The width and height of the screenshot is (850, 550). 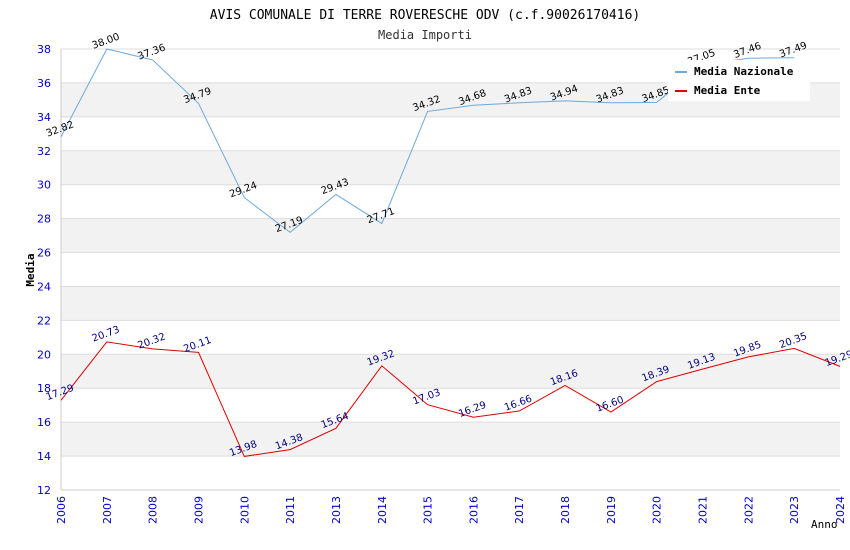 What do you see at coordinates (244, 510) in the screenshot?
I see `x-tick-label: 2010` at bounding box center [244, 510].